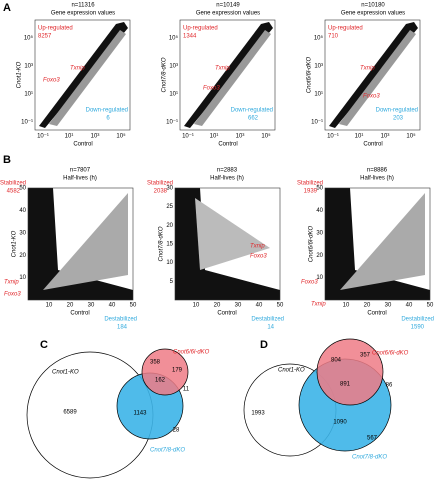 Image resolution: width=438 pixels, height=479 pixels. I want to click on down-count: 662, so click(253, 119).